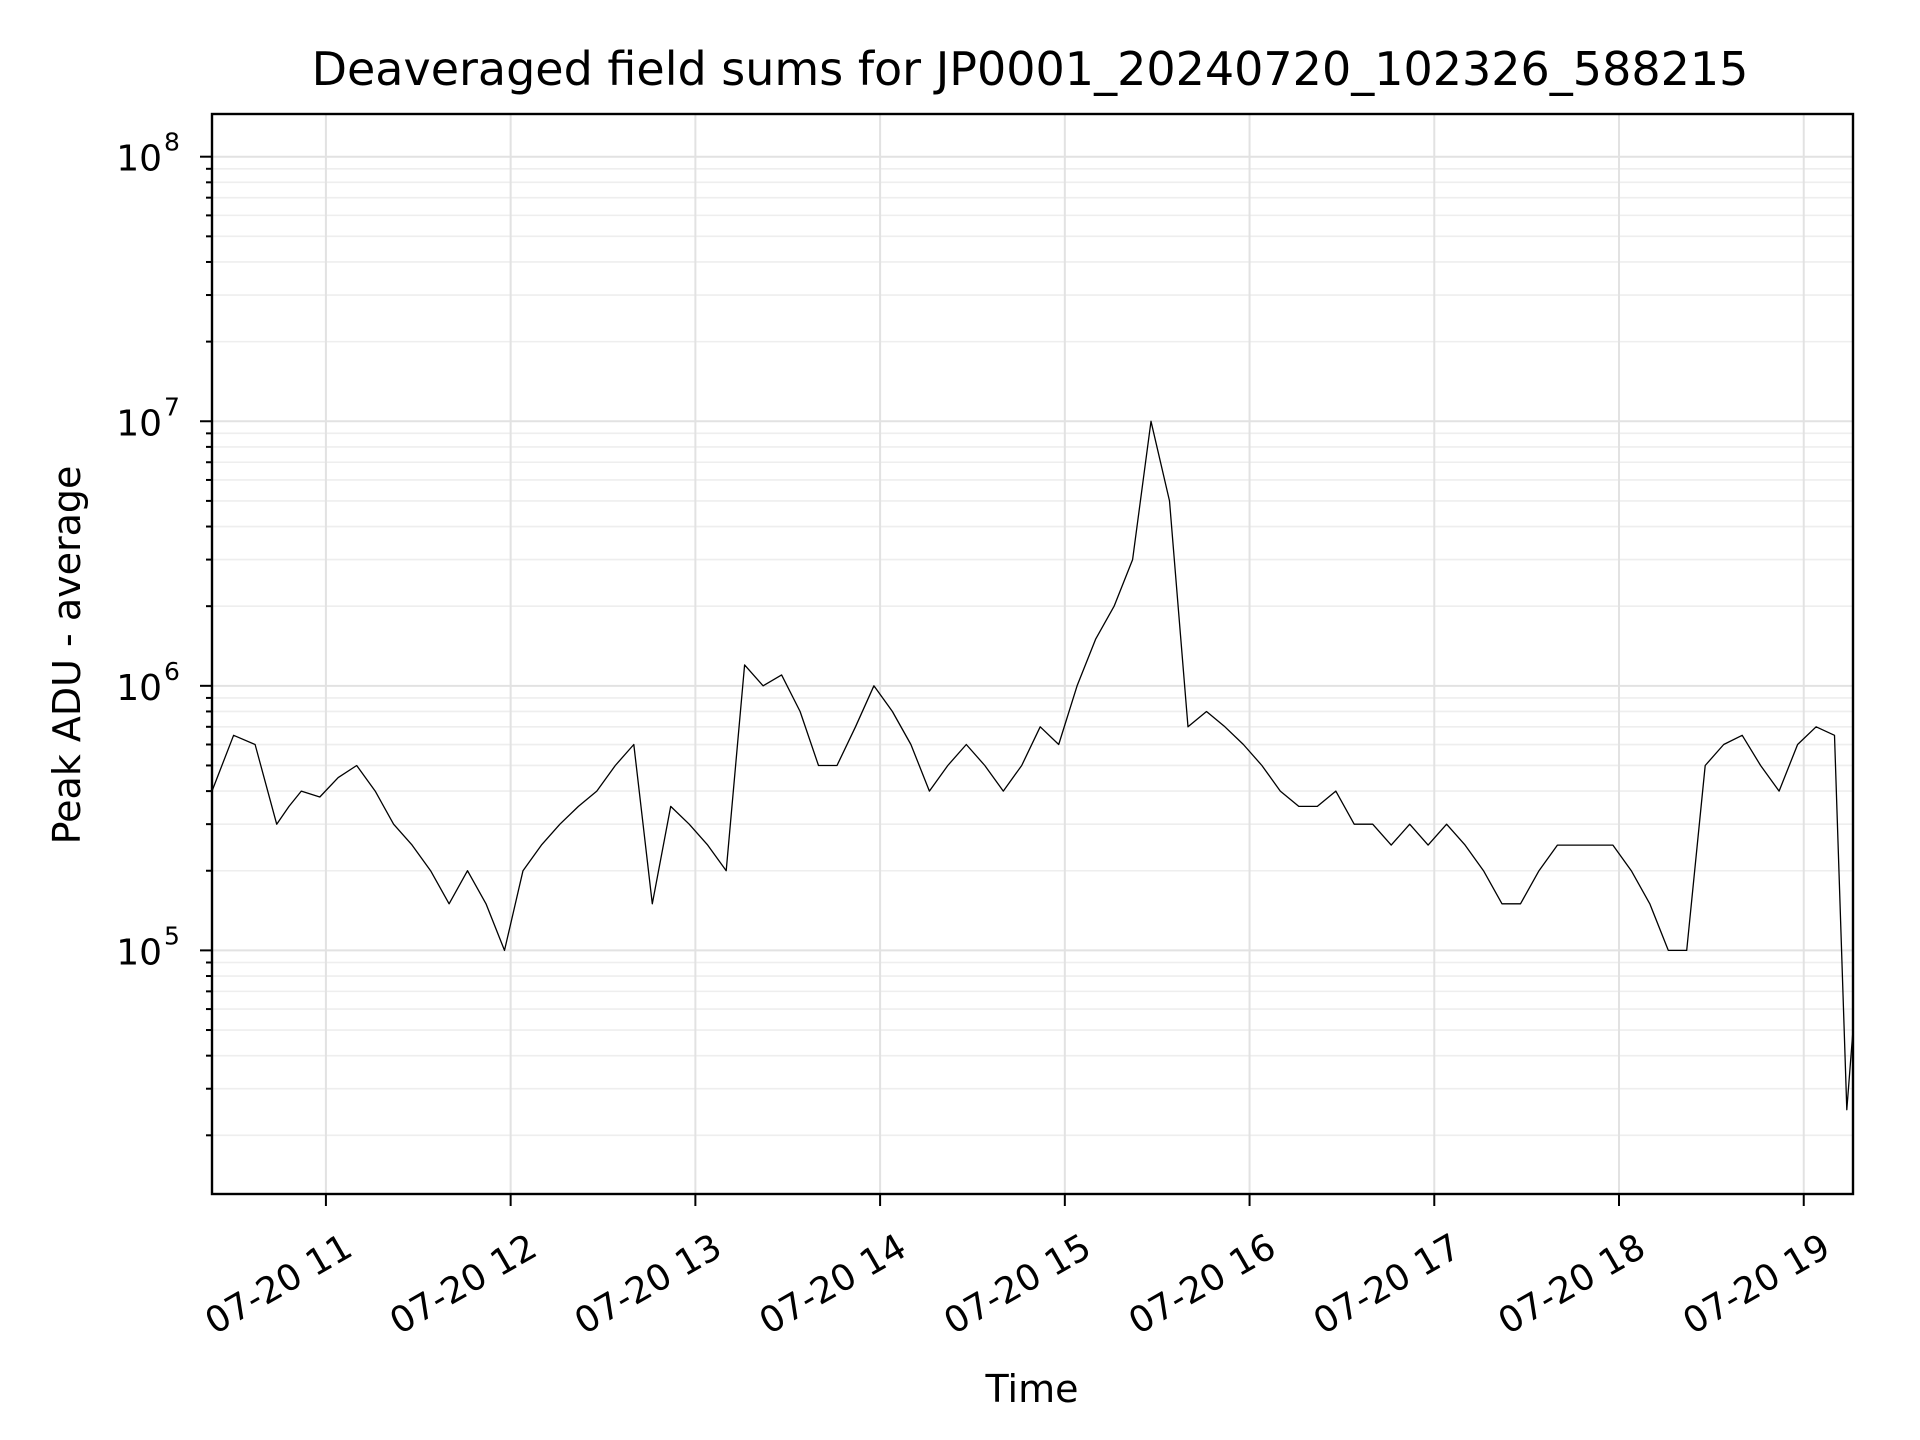 This screenshot has width=1920, height=1440. What do you see at coordinates (172, 671) in the screenshot?
I see `y-tick-exponent: 6` at bounding box center [172, 671].